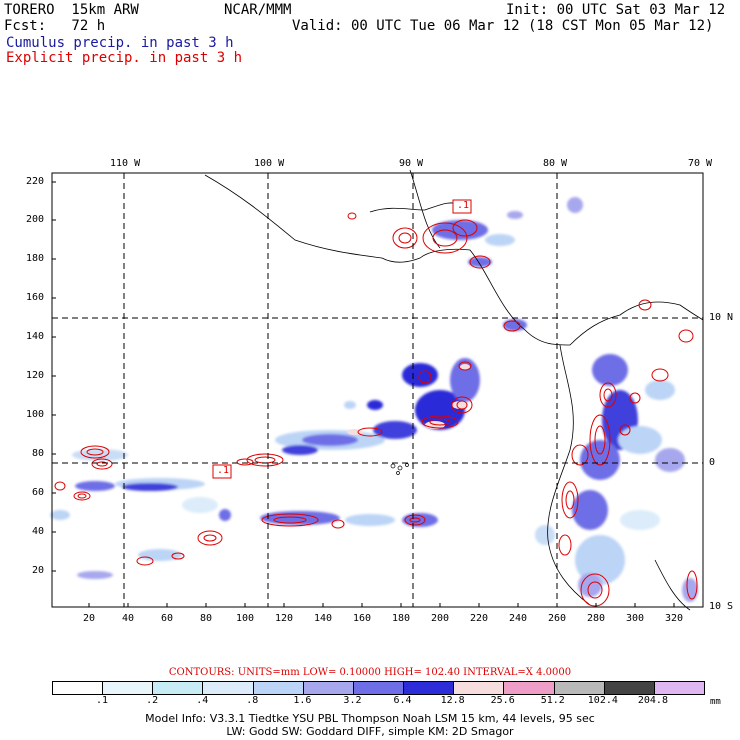 The height and width of the screenshot is (740, 740). I want to click on lon-label-80w: 80 W, so click(555, 163).